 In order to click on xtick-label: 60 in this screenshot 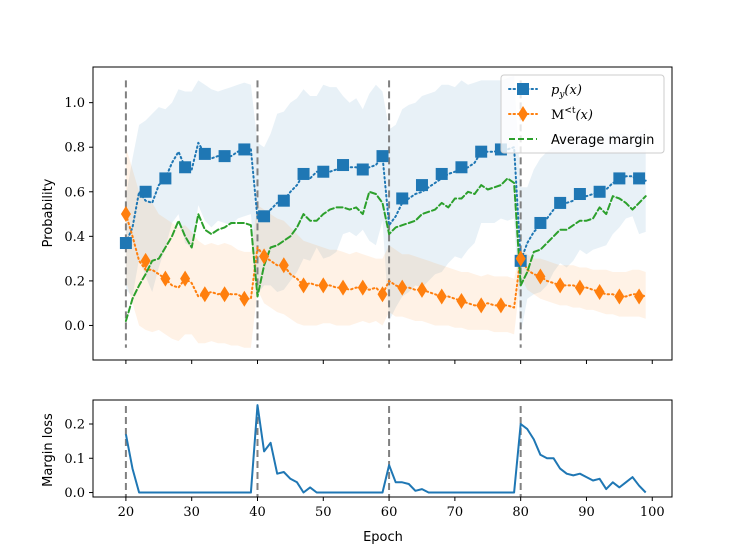, I will do `click(389, 512)`.